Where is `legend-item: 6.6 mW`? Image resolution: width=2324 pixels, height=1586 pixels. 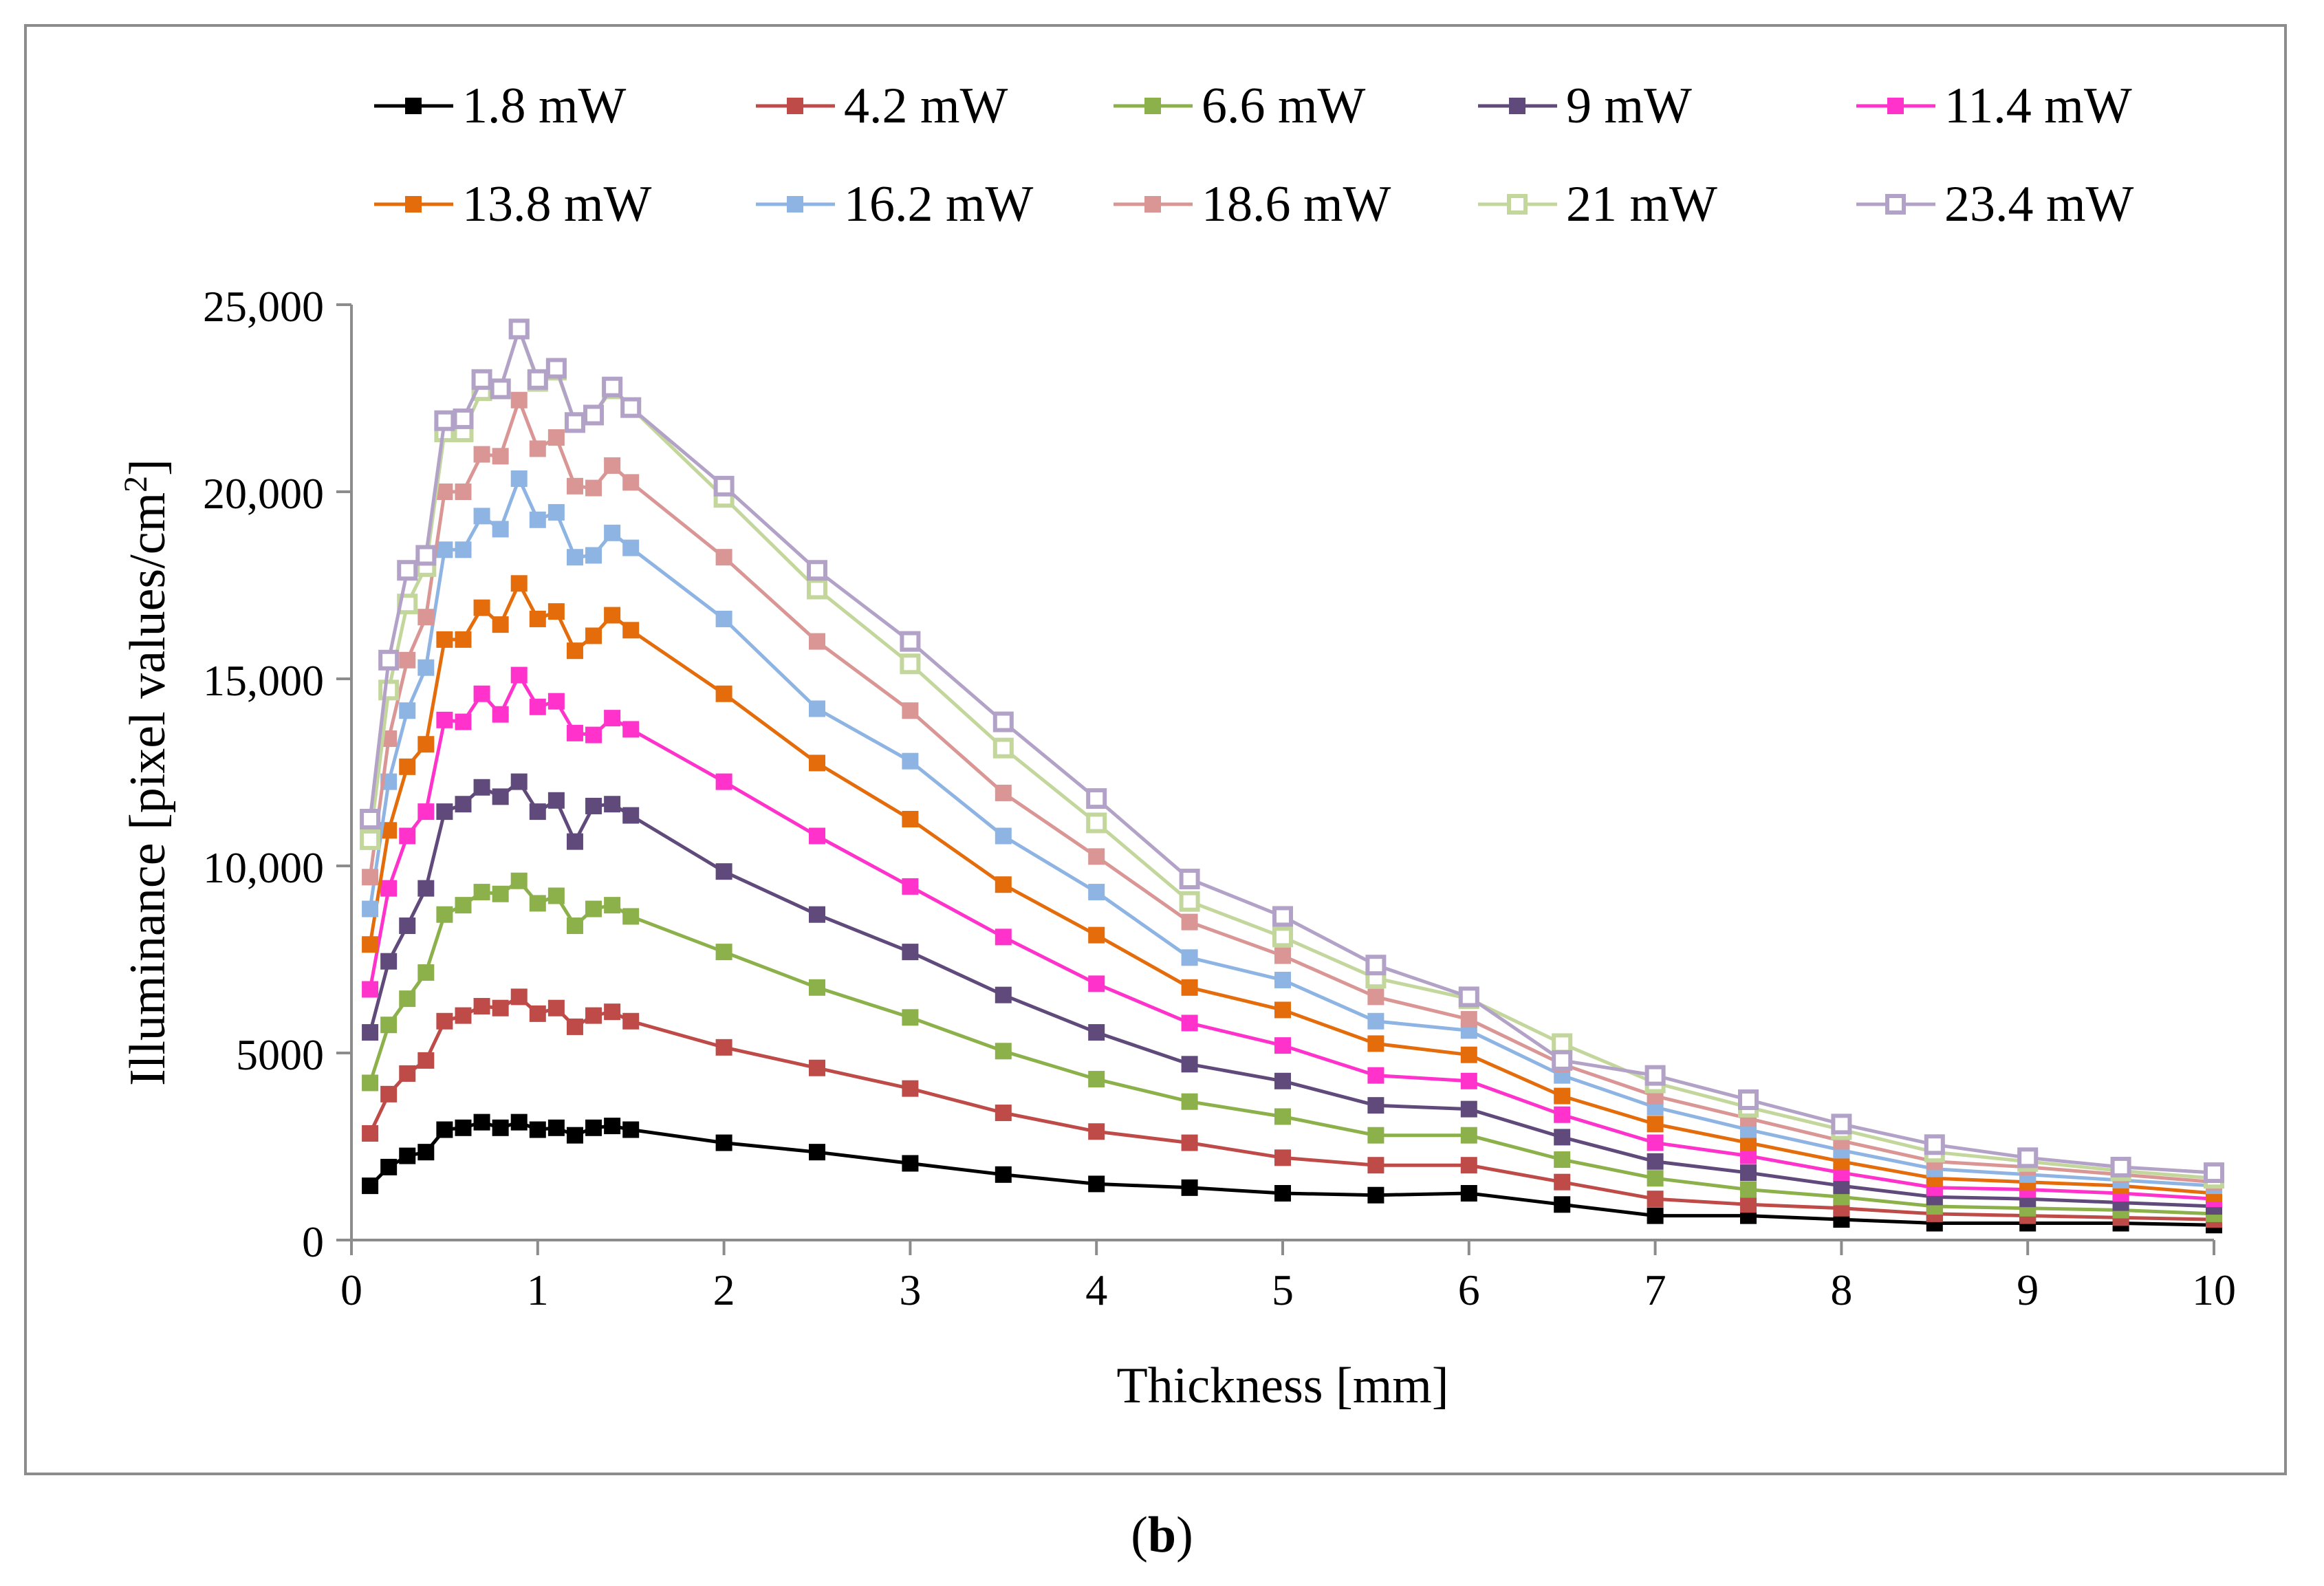
legend-item: 6.6 mW is located at coordinates (1240, 106).